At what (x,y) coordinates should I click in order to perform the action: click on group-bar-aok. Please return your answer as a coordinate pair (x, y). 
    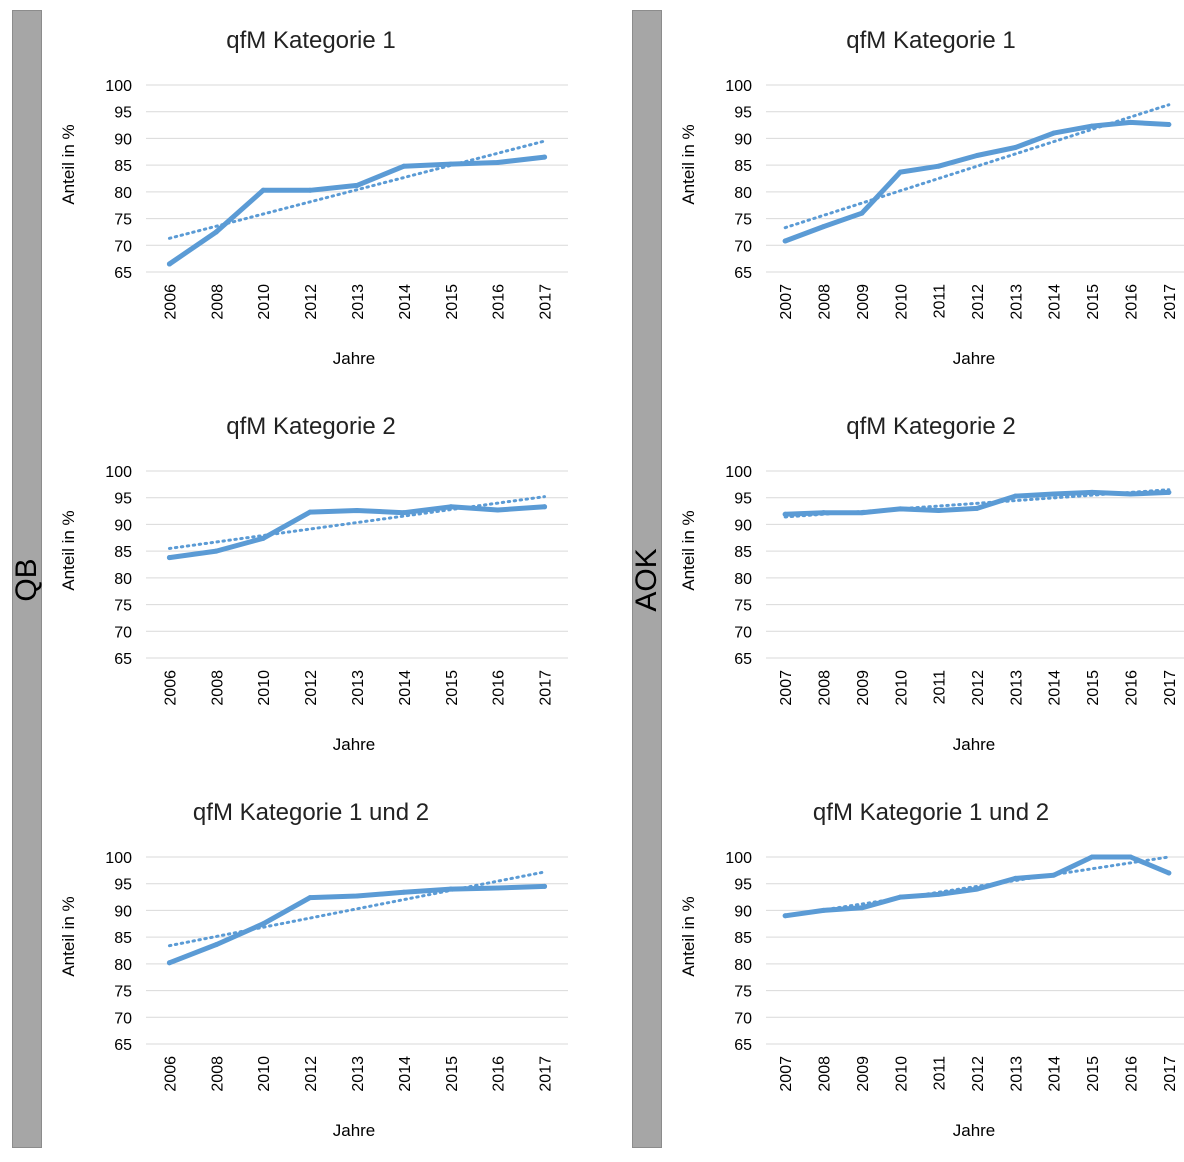
    Looking at the image, I should click on (647, 579).